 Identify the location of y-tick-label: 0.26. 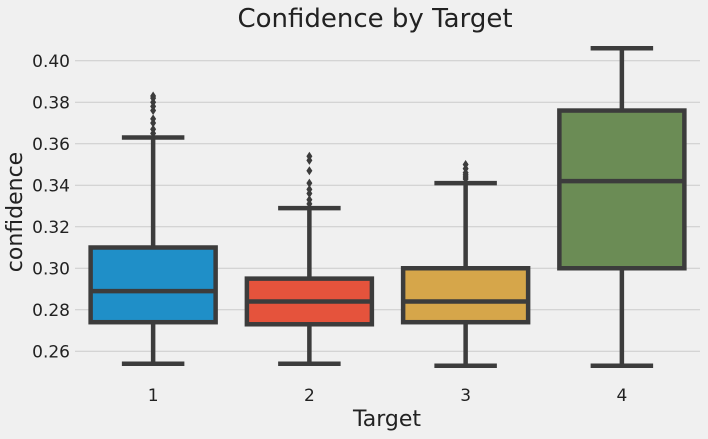
(51, 352).